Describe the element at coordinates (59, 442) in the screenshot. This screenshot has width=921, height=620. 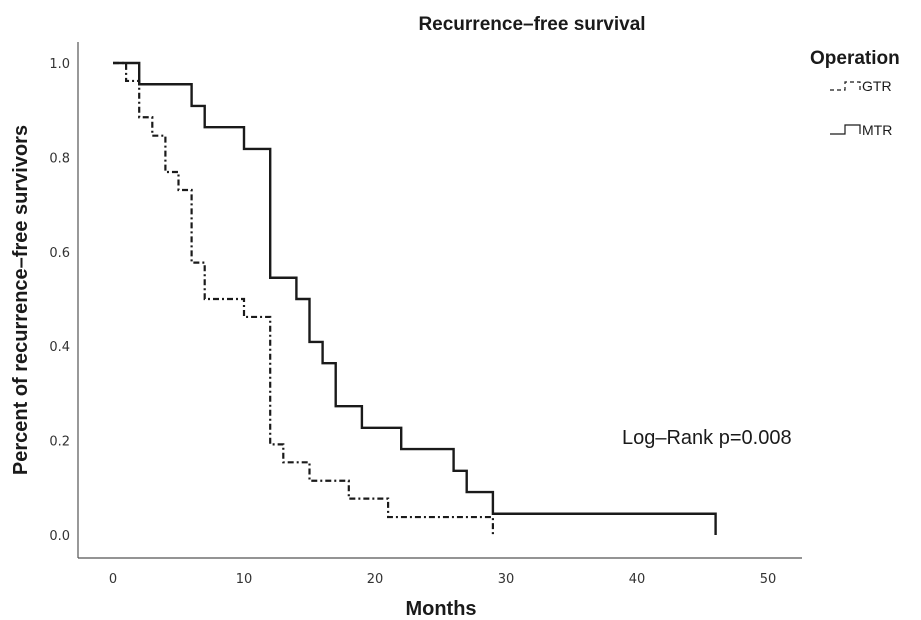
I see `y-tick-label: 0.2` at that location.